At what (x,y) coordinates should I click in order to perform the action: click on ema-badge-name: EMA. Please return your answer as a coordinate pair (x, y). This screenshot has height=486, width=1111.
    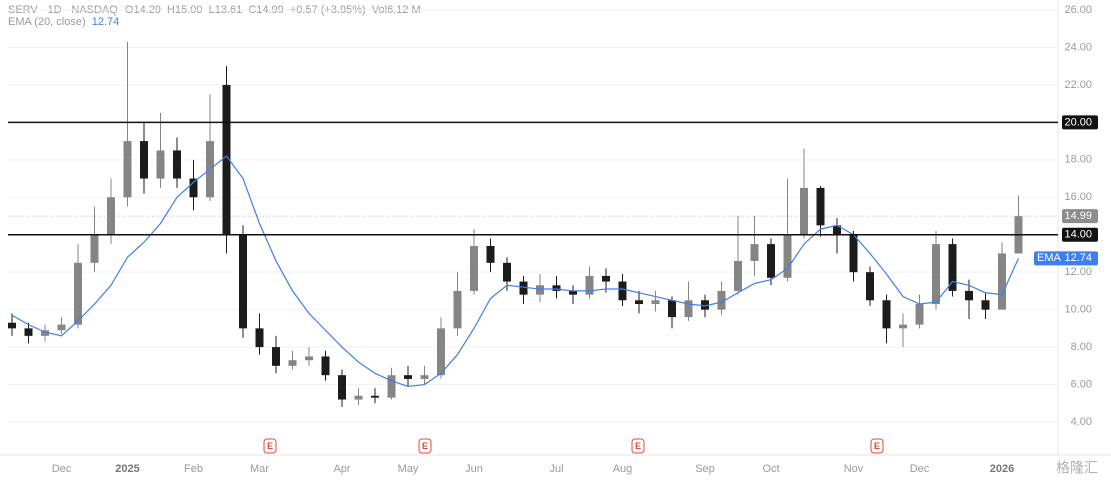
    Looking at the image, I should click on (1049, 258).